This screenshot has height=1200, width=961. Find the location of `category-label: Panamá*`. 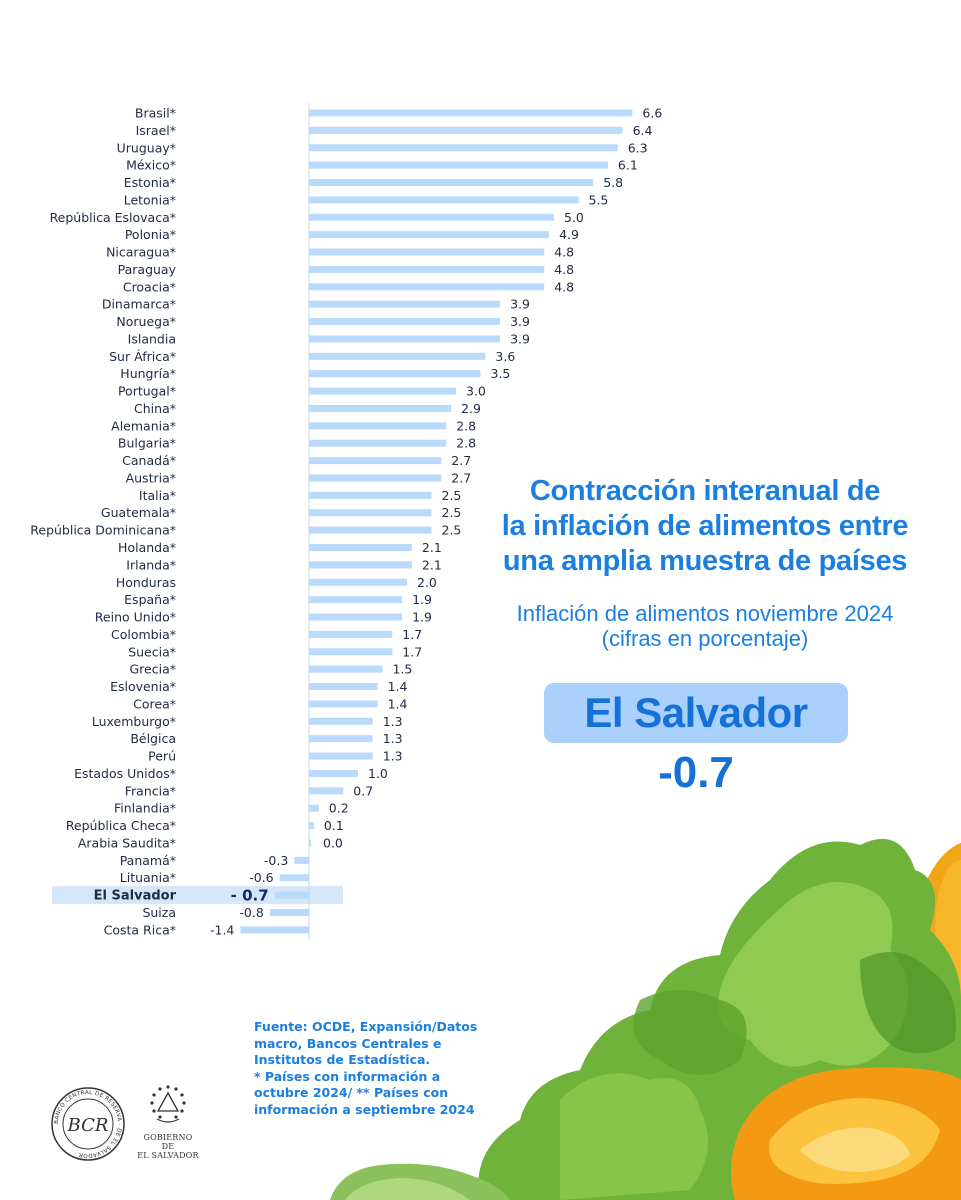

category-label: Panamá* is located at coordinates (148, 860).